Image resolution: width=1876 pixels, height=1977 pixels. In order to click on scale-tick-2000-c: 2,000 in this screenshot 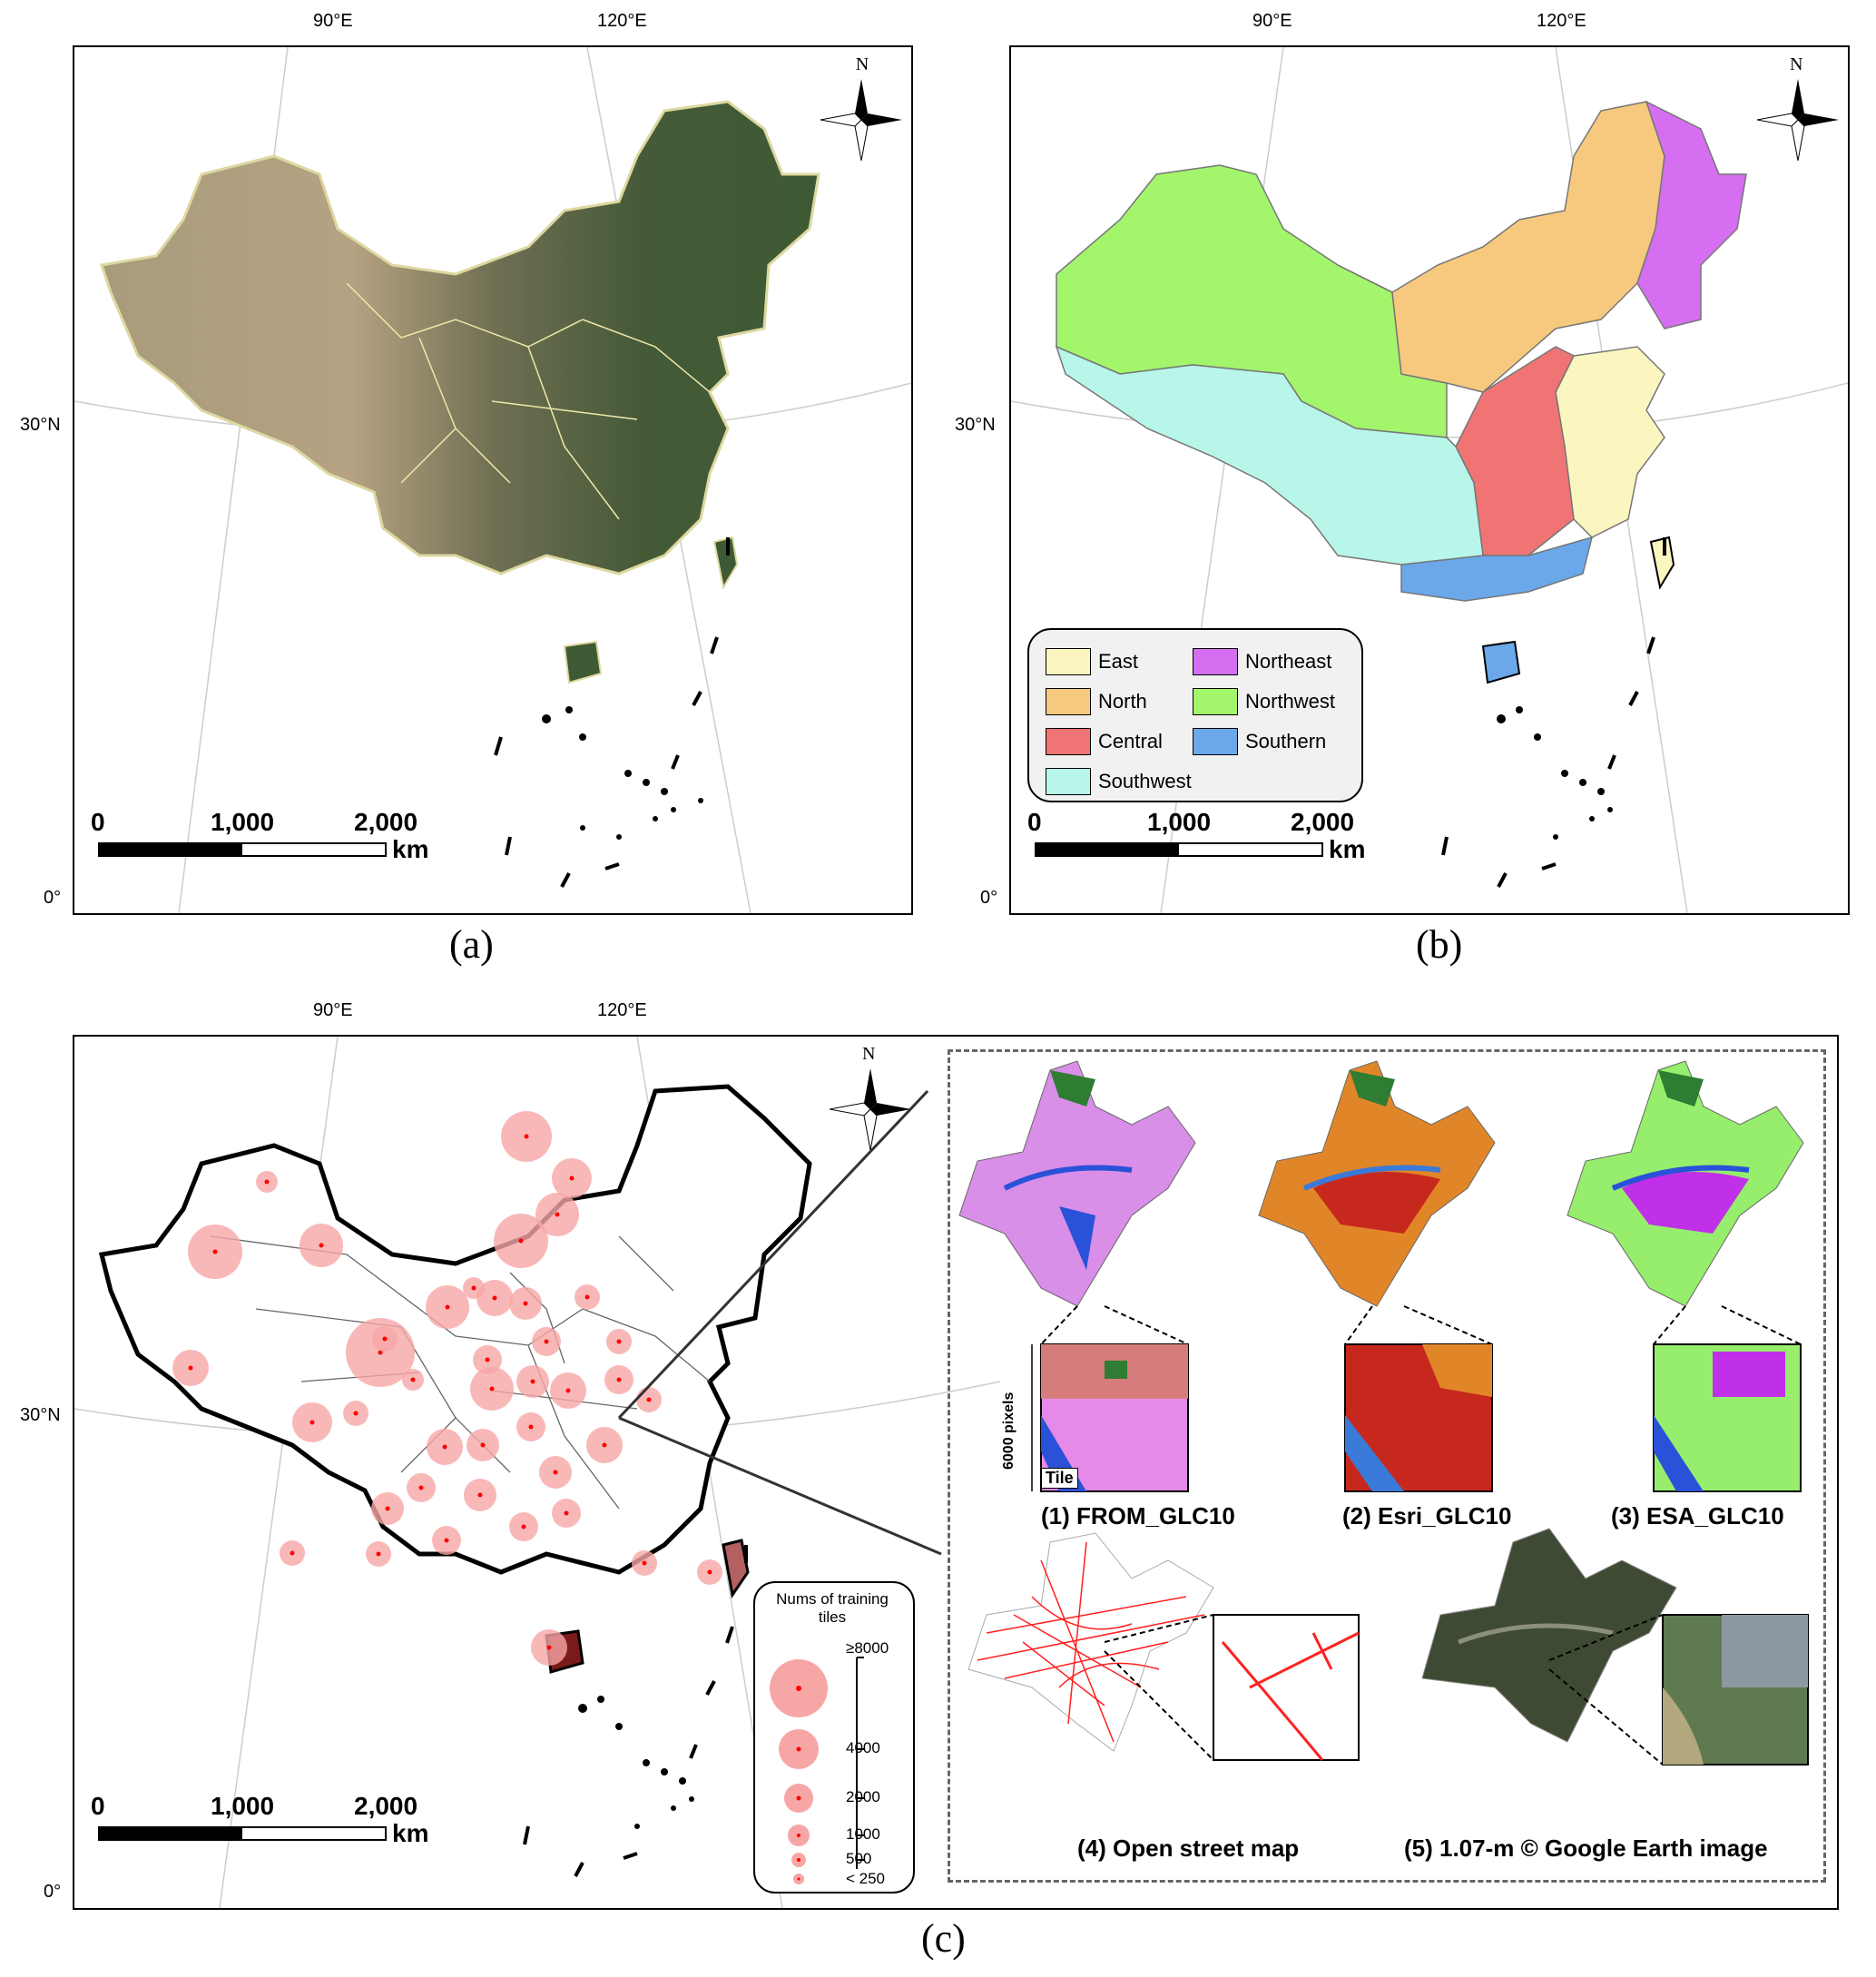, I will do `click(386, 1806)`.